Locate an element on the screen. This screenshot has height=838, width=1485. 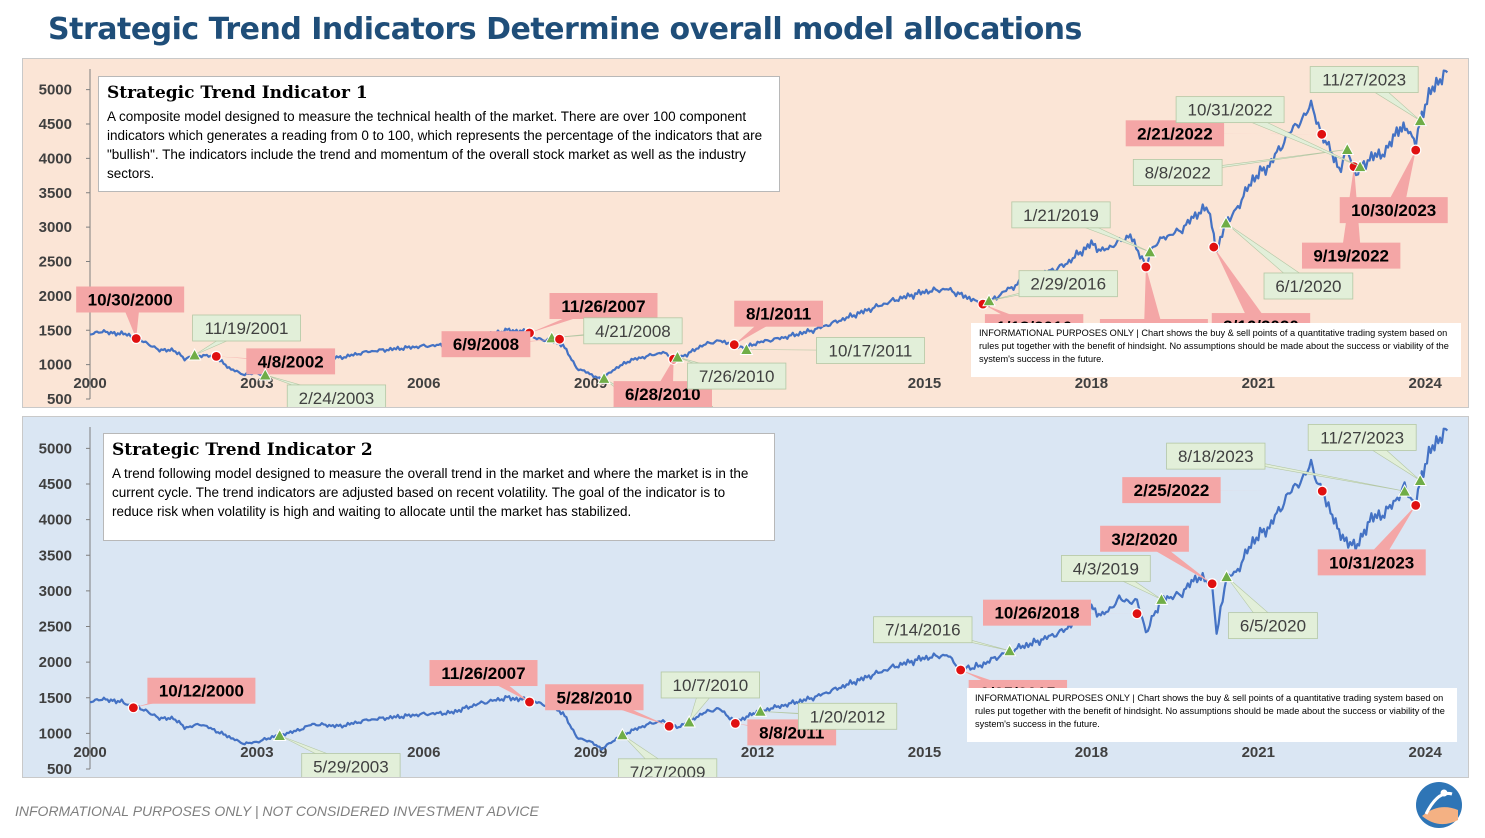
chart-2-sell-signal: 2/25/2022 is located at coordinates (1225, 490).